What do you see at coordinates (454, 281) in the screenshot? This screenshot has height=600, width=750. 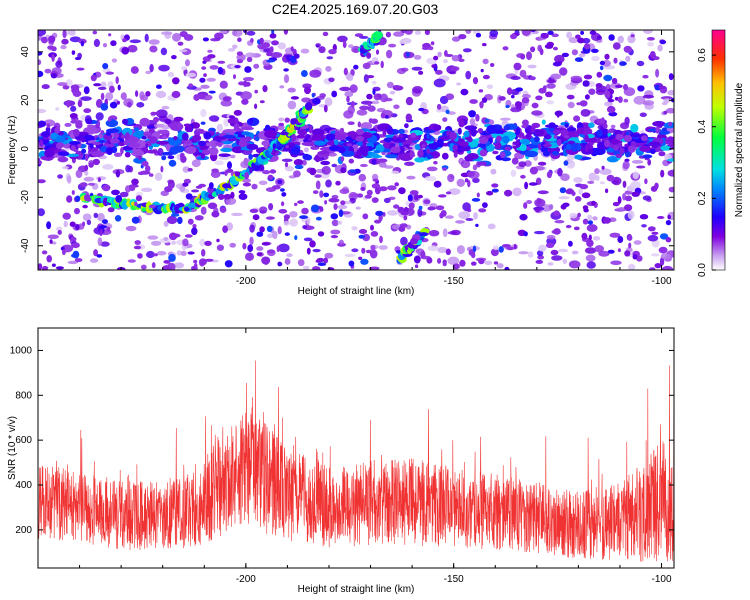 I see `x-tick-label: -150` at bounding box center [454, 281].